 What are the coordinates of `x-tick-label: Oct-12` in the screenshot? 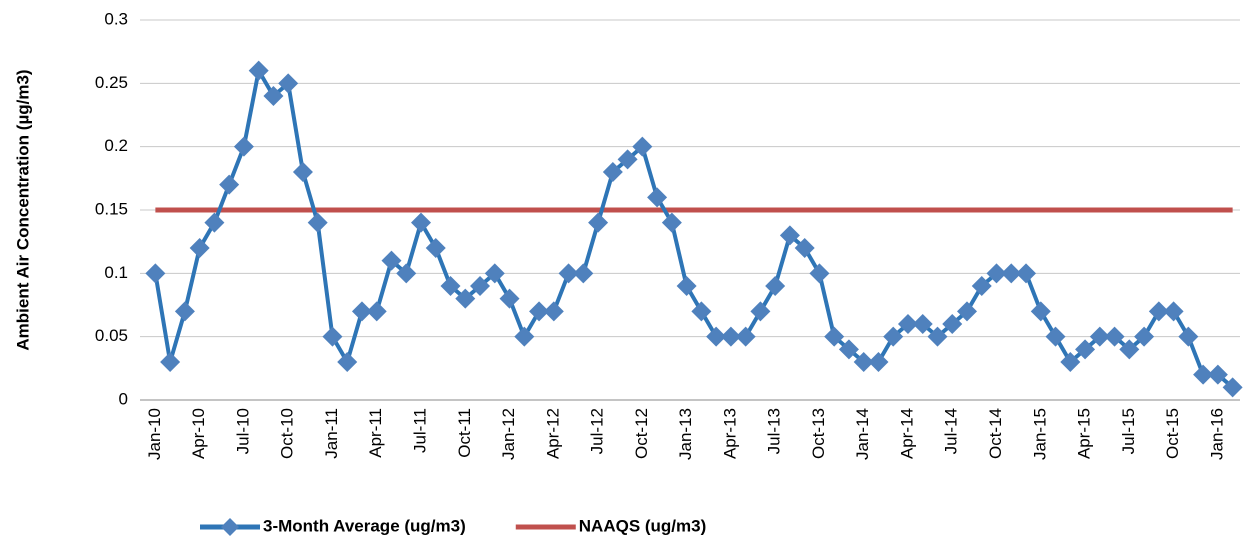 It's located at (641, 433).